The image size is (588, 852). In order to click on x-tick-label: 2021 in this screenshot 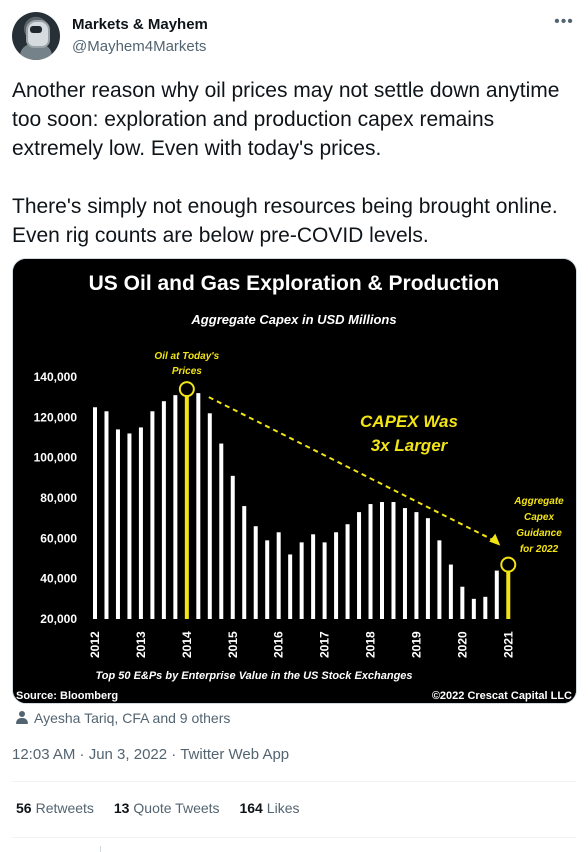, I will do `click(508, 644)`.